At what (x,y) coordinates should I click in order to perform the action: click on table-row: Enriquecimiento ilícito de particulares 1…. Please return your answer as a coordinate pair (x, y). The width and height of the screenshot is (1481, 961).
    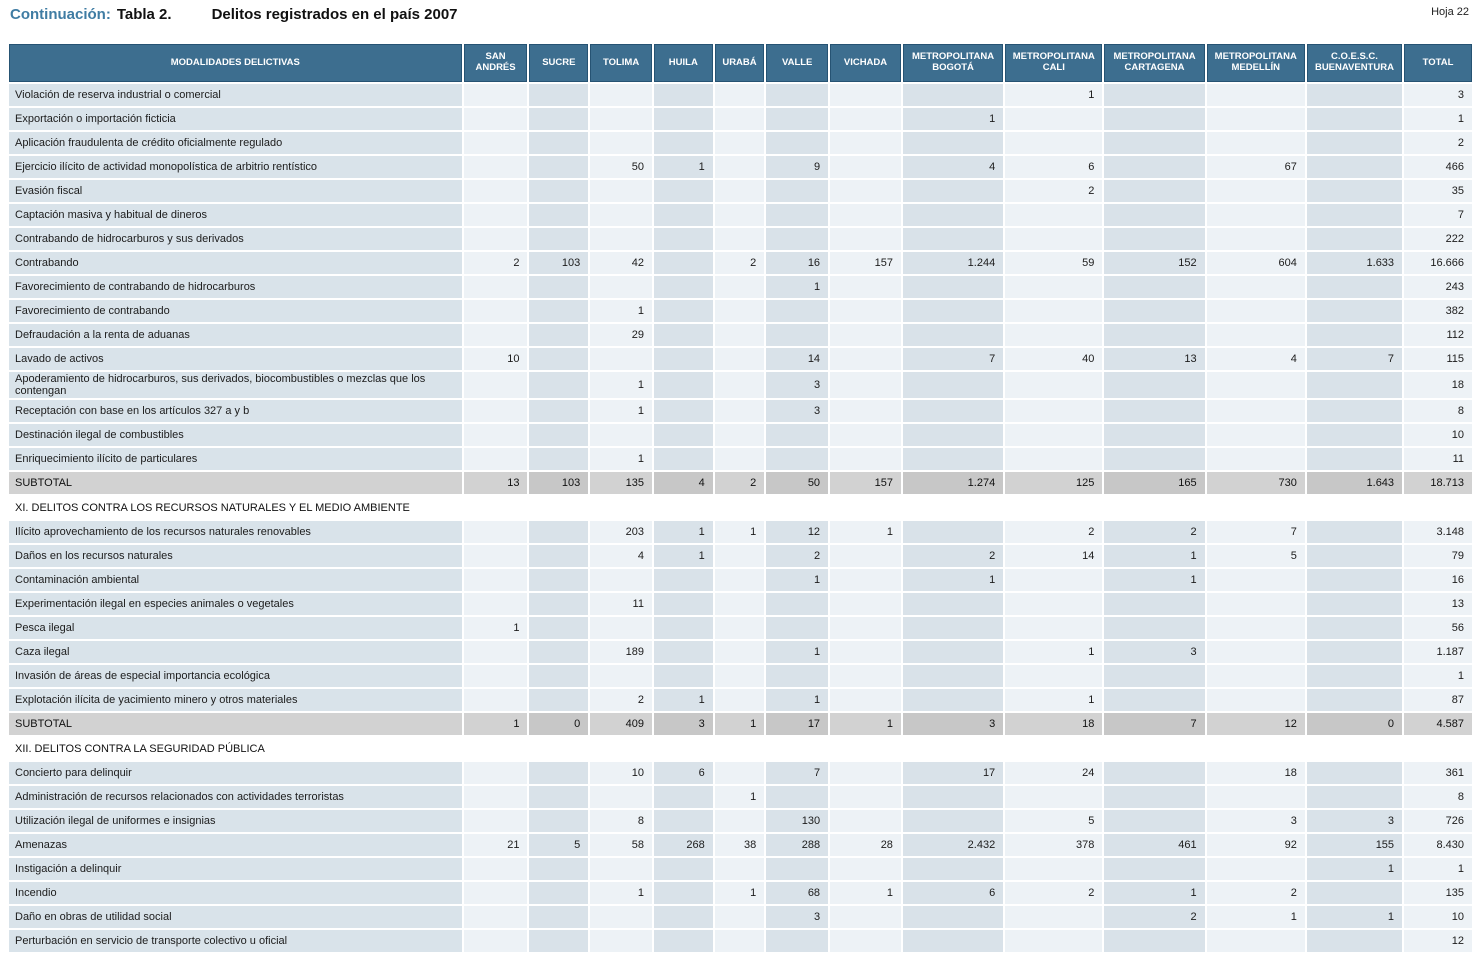
    Looking at the image, I should click on (740, 459).